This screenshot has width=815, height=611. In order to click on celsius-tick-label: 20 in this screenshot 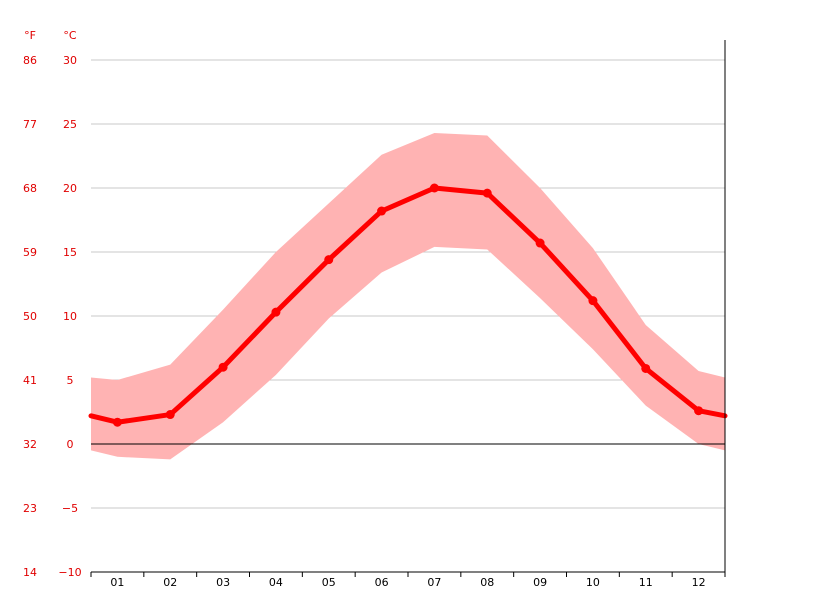, I will do `click(70, 188)`.